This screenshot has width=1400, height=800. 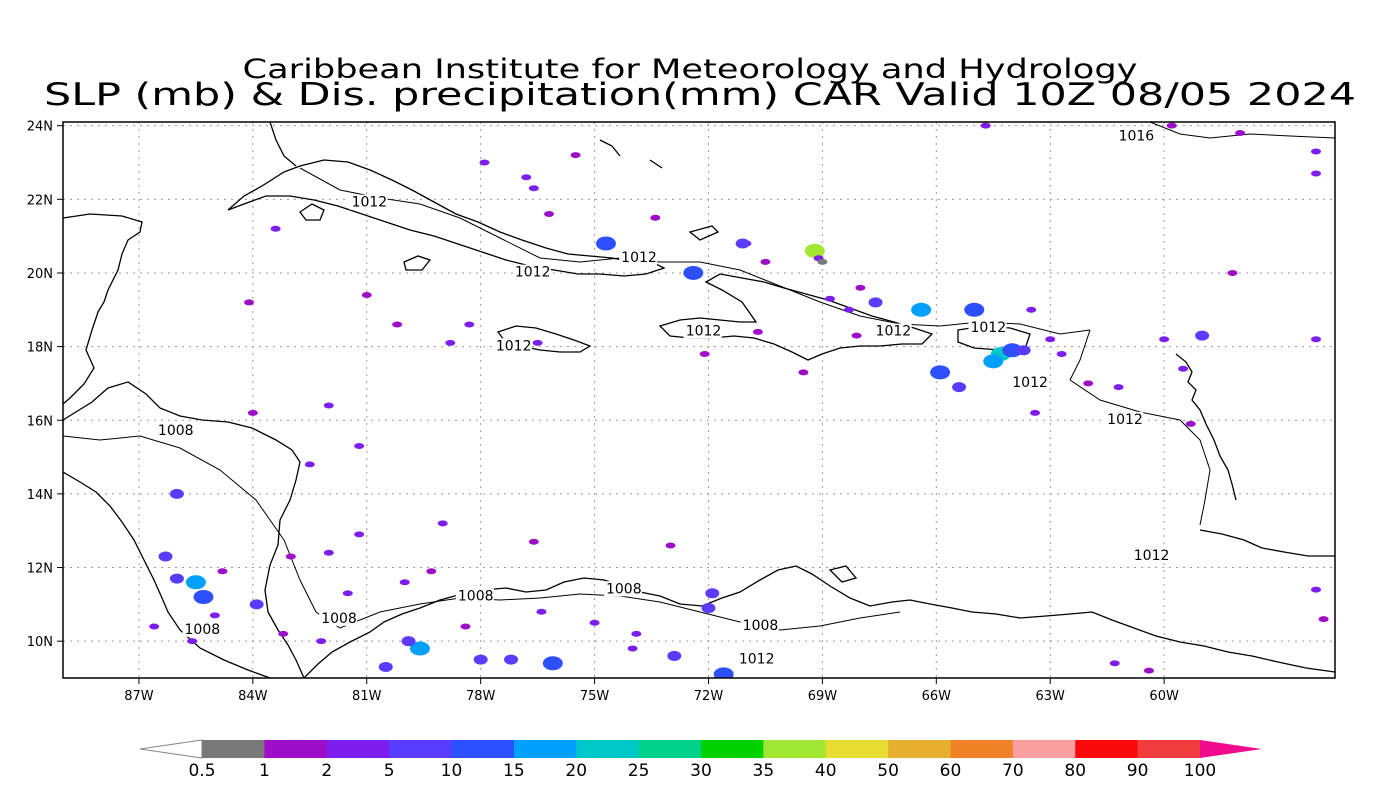 I want to click on lat-tick-label: 16N, so click(x=40, y=421).